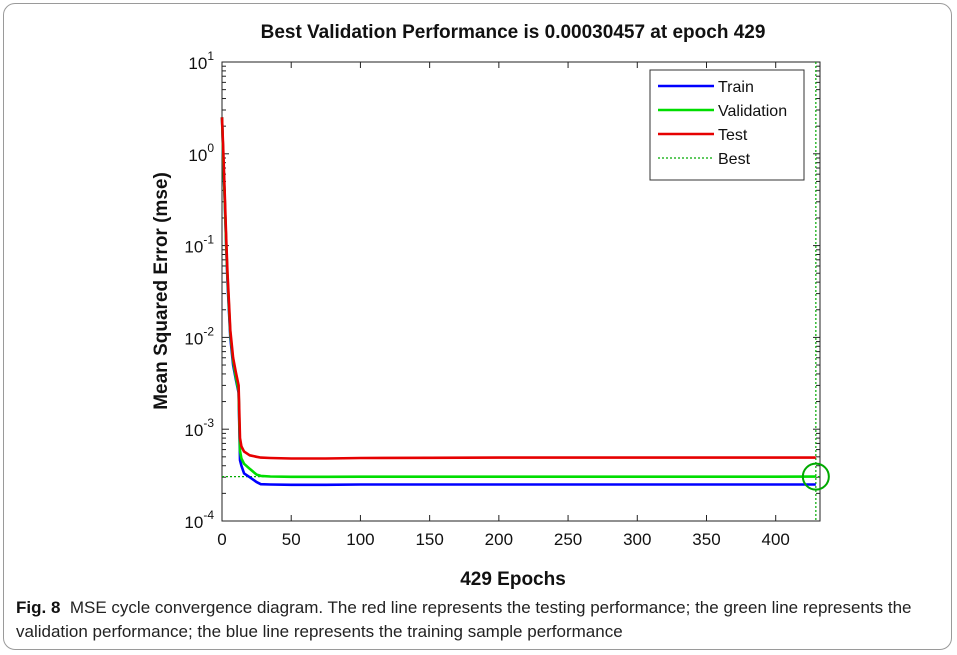  What do you see at coordinates (161, 291) in the screenshot?
I see `y-axis-label: Mean Squared Error (mse)` at bounding box center [161, 291].